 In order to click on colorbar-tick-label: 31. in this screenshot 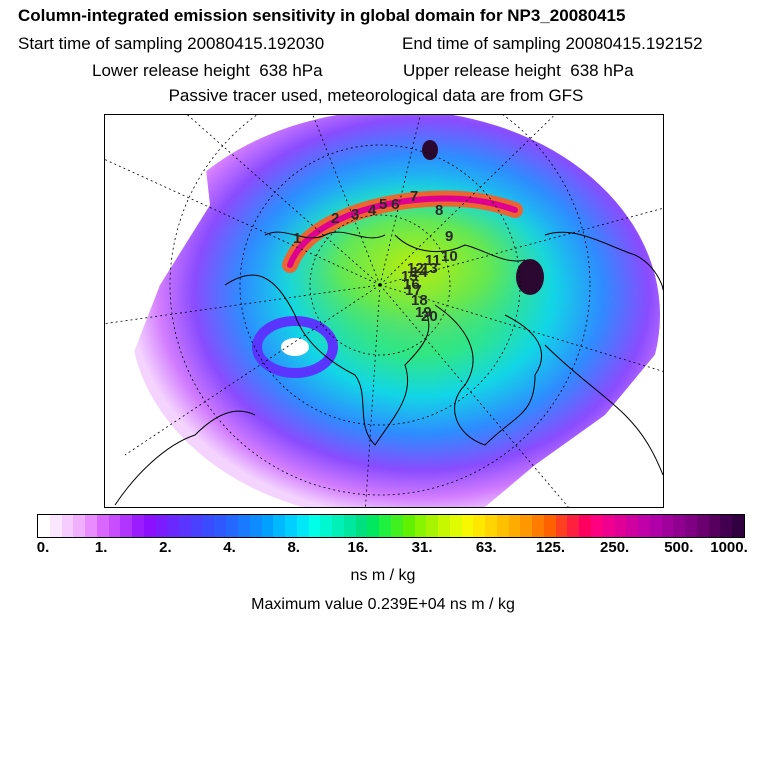, I will do `click(422, 547)`.